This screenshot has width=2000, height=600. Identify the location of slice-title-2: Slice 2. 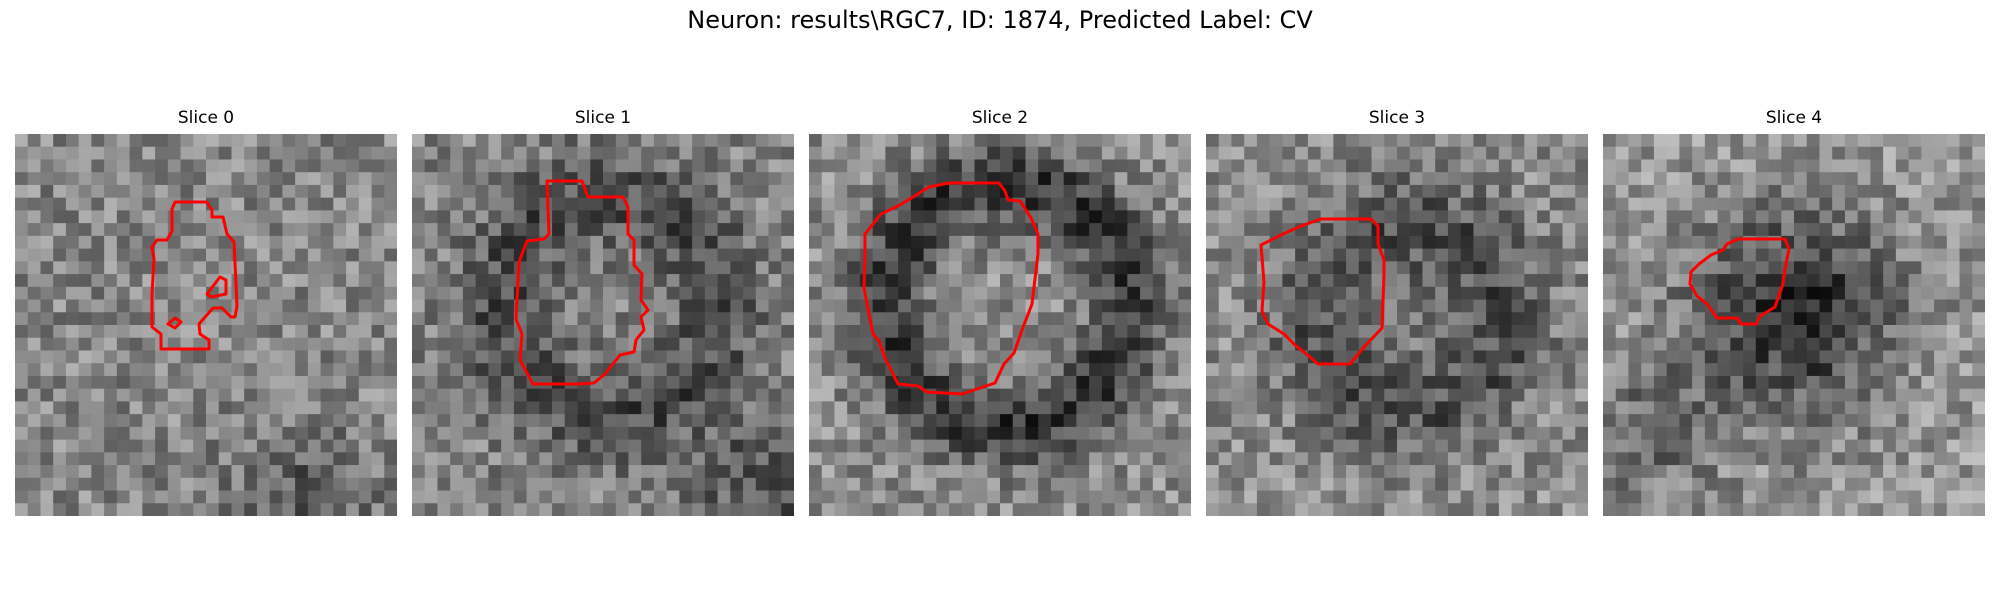
(1000, 118).